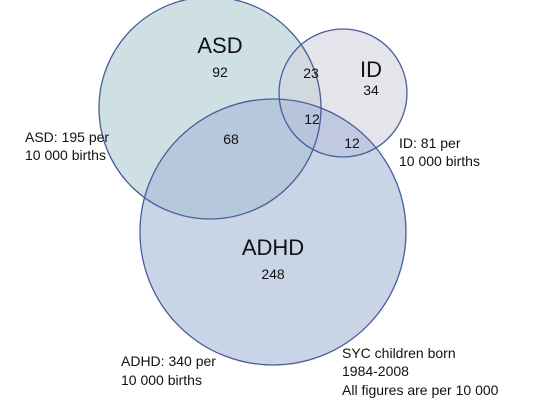  What do you see at coordinates (439, 161) in the screenshot?
I see `id-prevalence-note-line2: 10 000 births` at bounding box center [439, 161].